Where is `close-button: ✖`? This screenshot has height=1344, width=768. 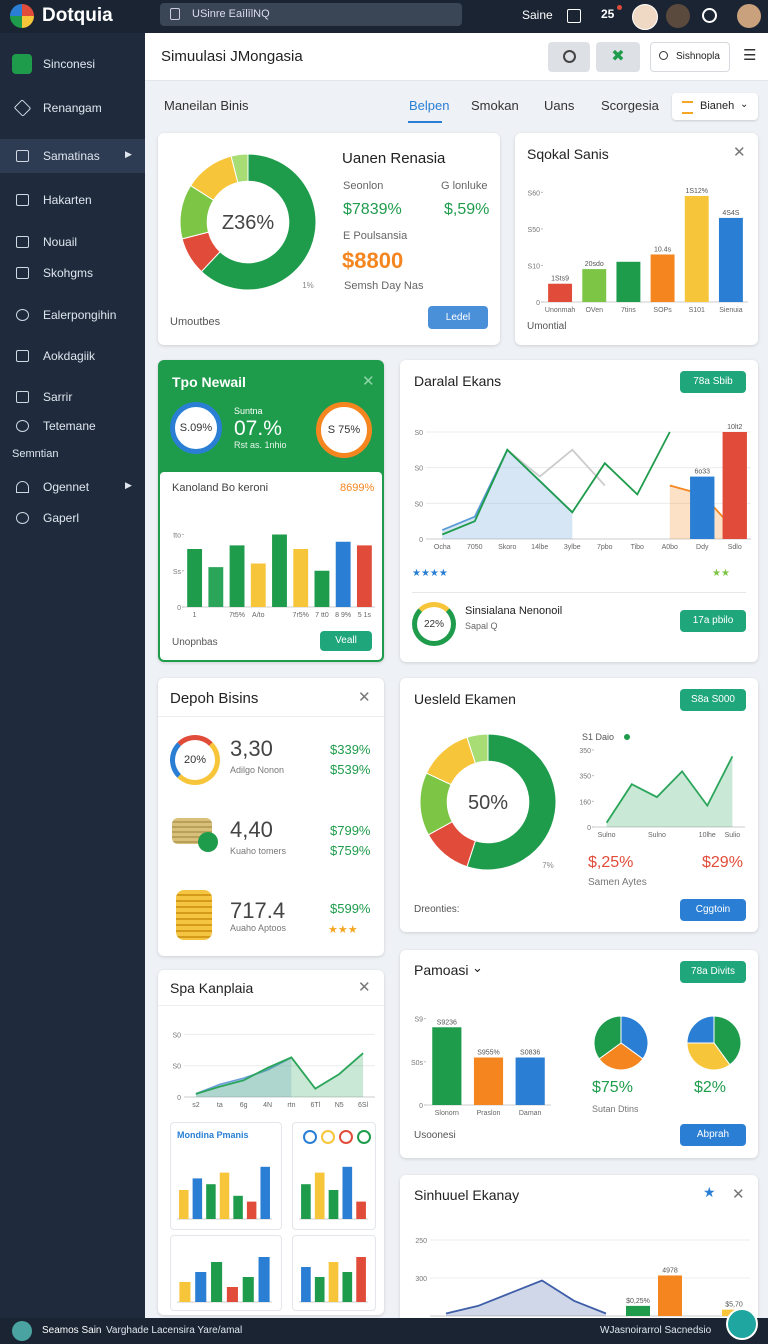 close-button: ✖ is located at coordinates (618, 57).